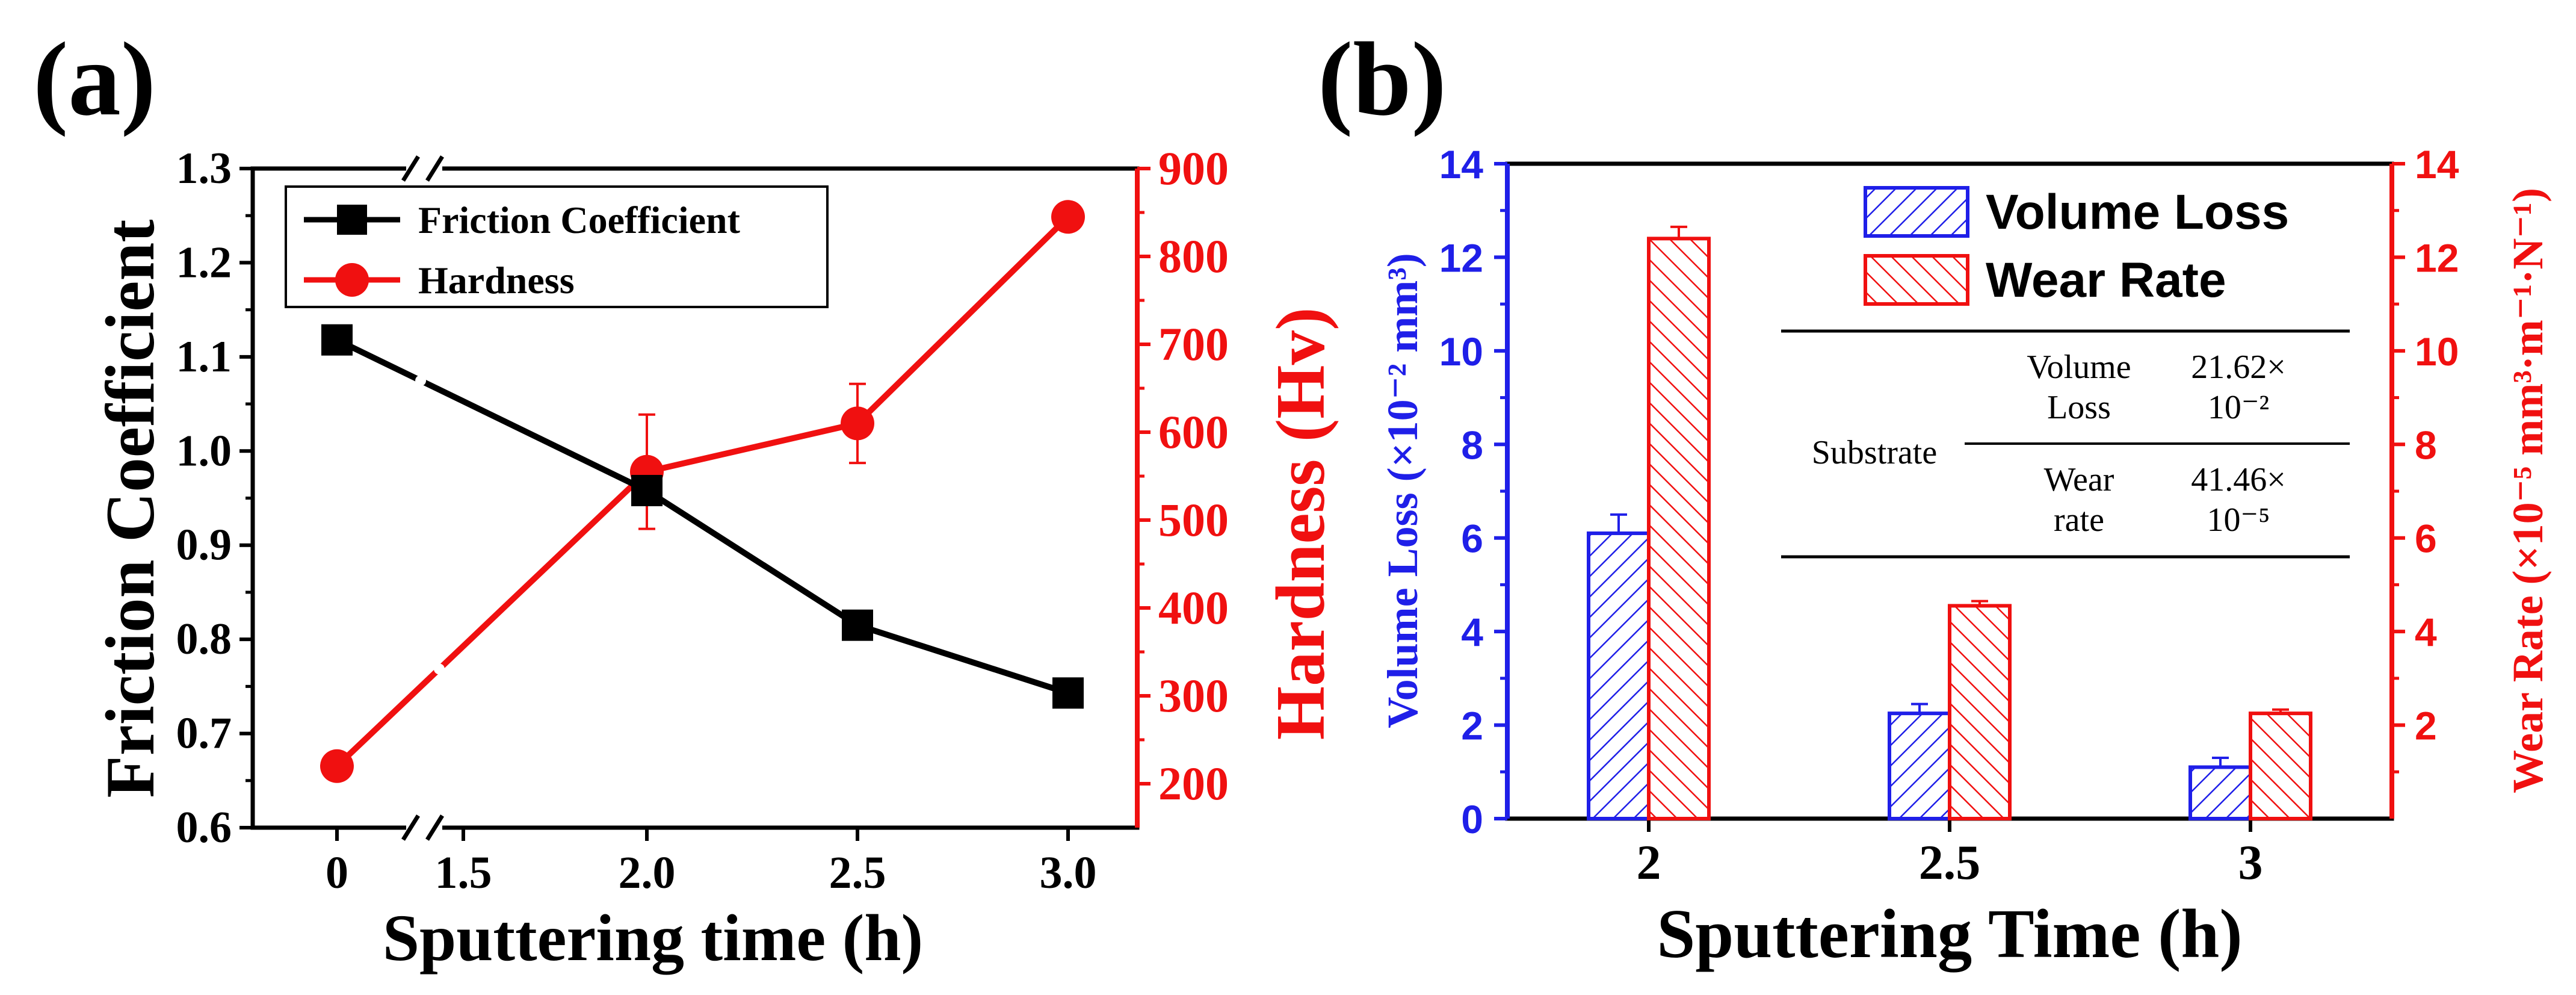 This screenshot has width=2576, height=995. I want to click on x-tick-label: 3, so click(2250, 862).